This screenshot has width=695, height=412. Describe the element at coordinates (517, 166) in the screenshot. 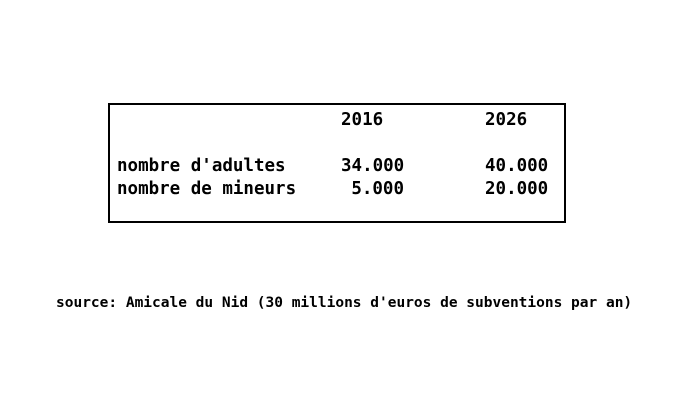

I see `value-adultes-2026: 40.000` at that location.